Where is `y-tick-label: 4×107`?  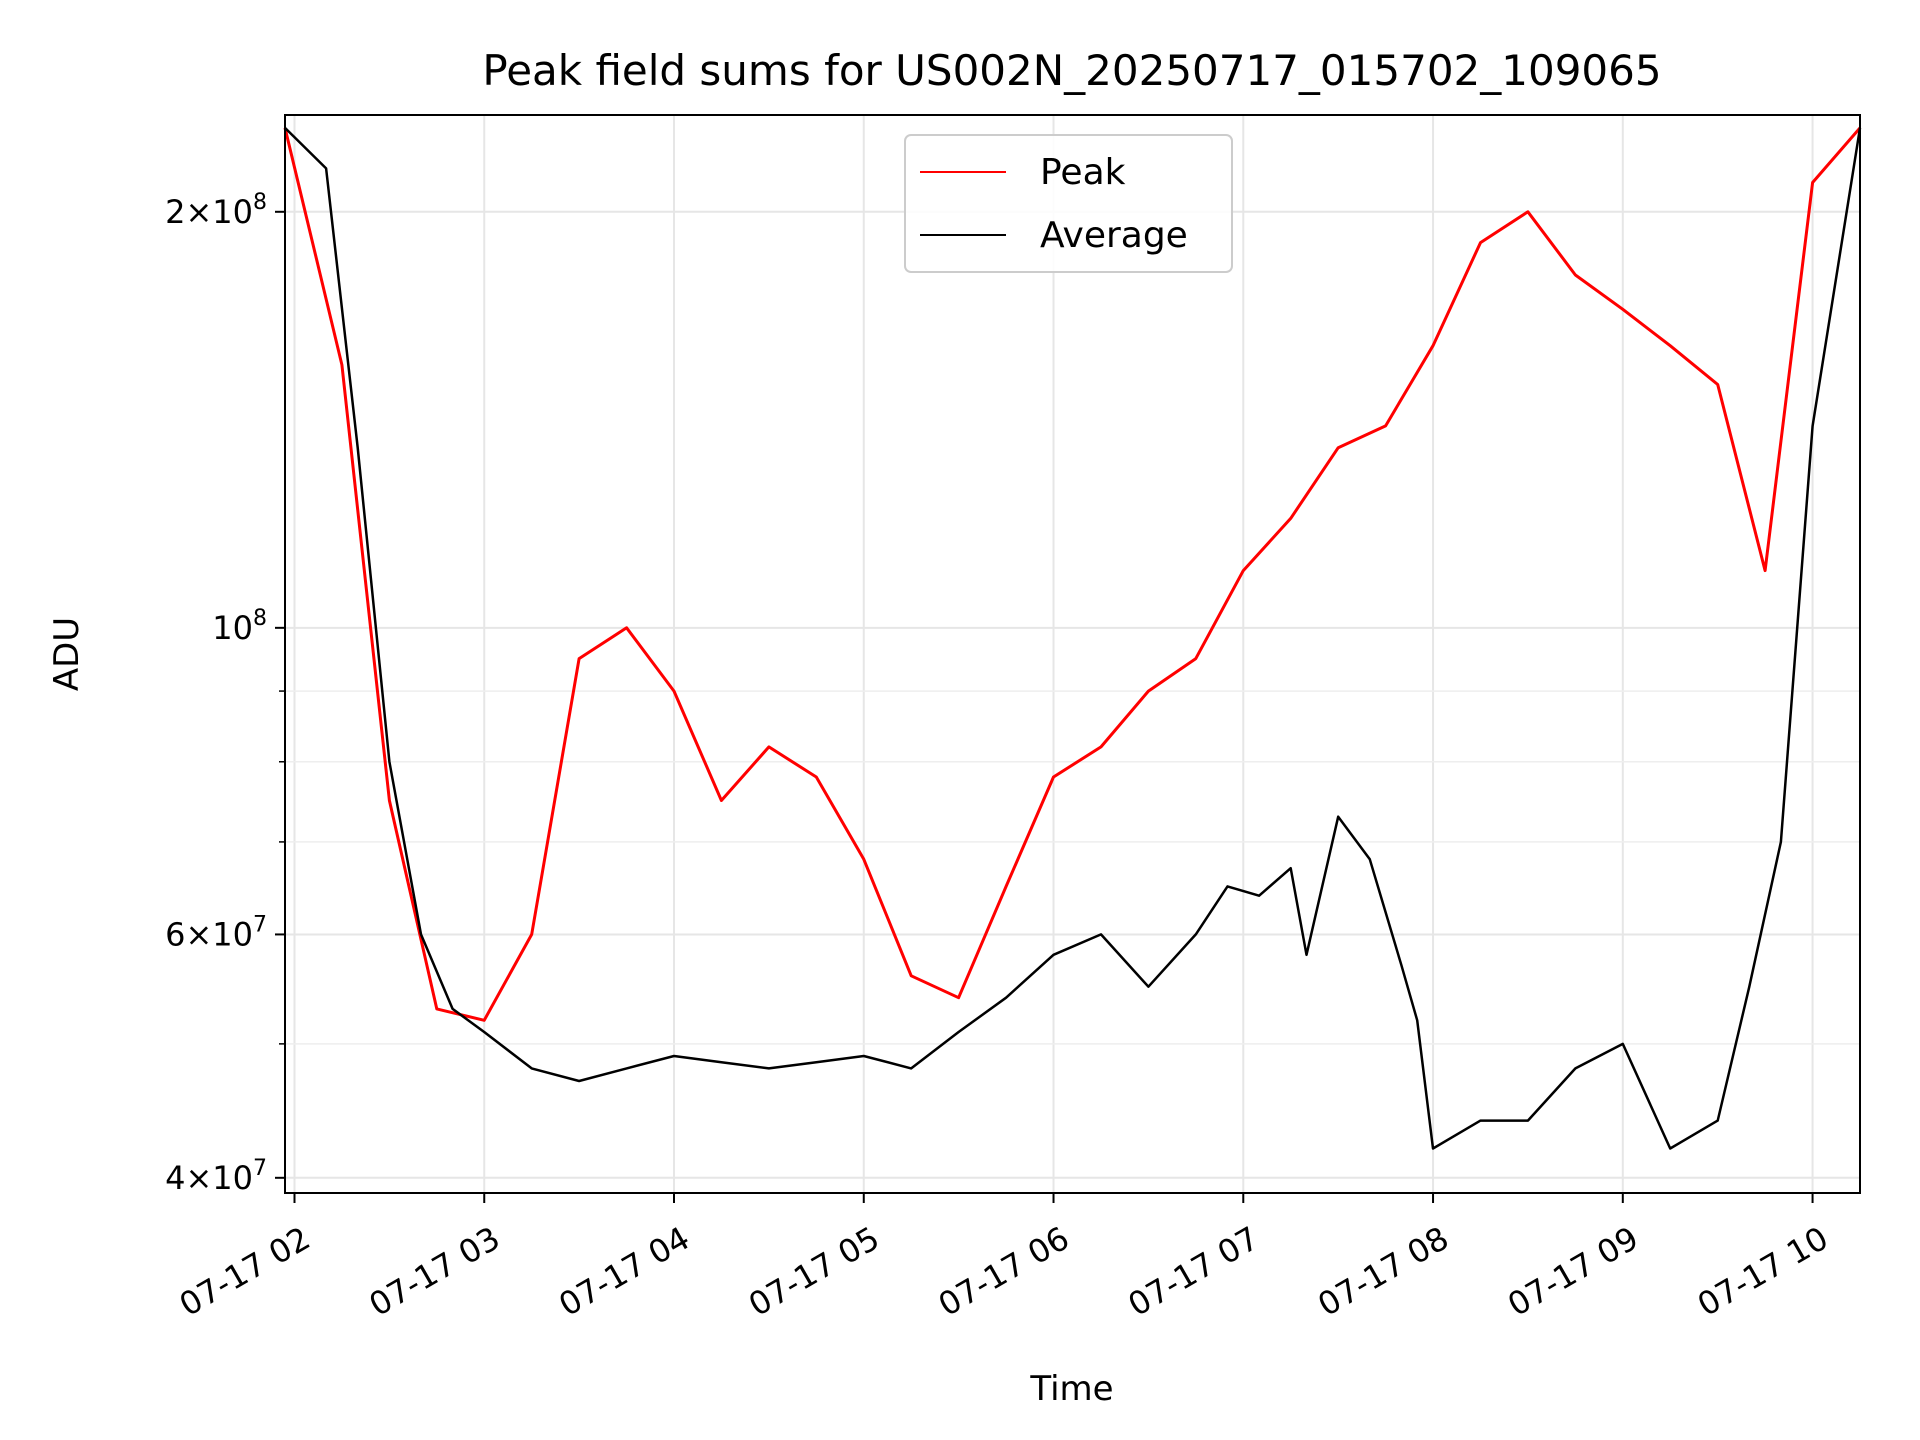 y-tick-label: 4×107 is located at coordinates (216, 1176).